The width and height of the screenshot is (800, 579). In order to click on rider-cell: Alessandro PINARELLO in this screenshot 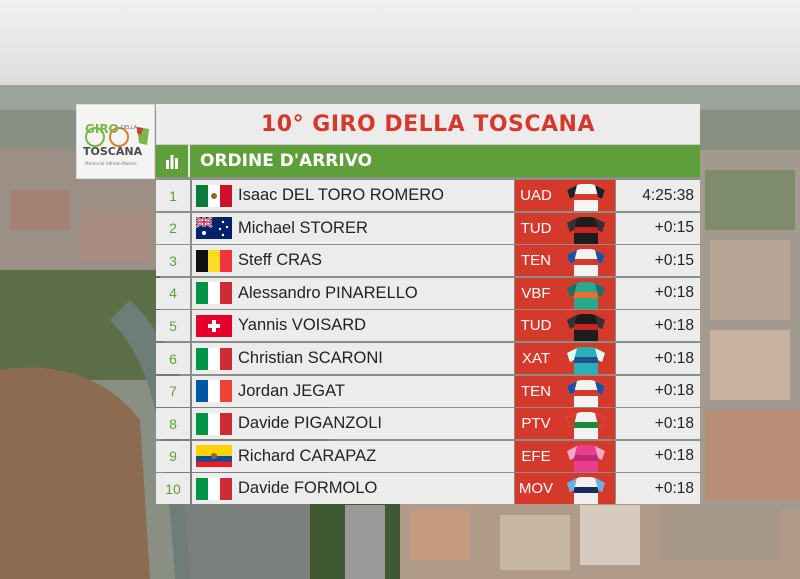, I will do `click(353, 293)`.